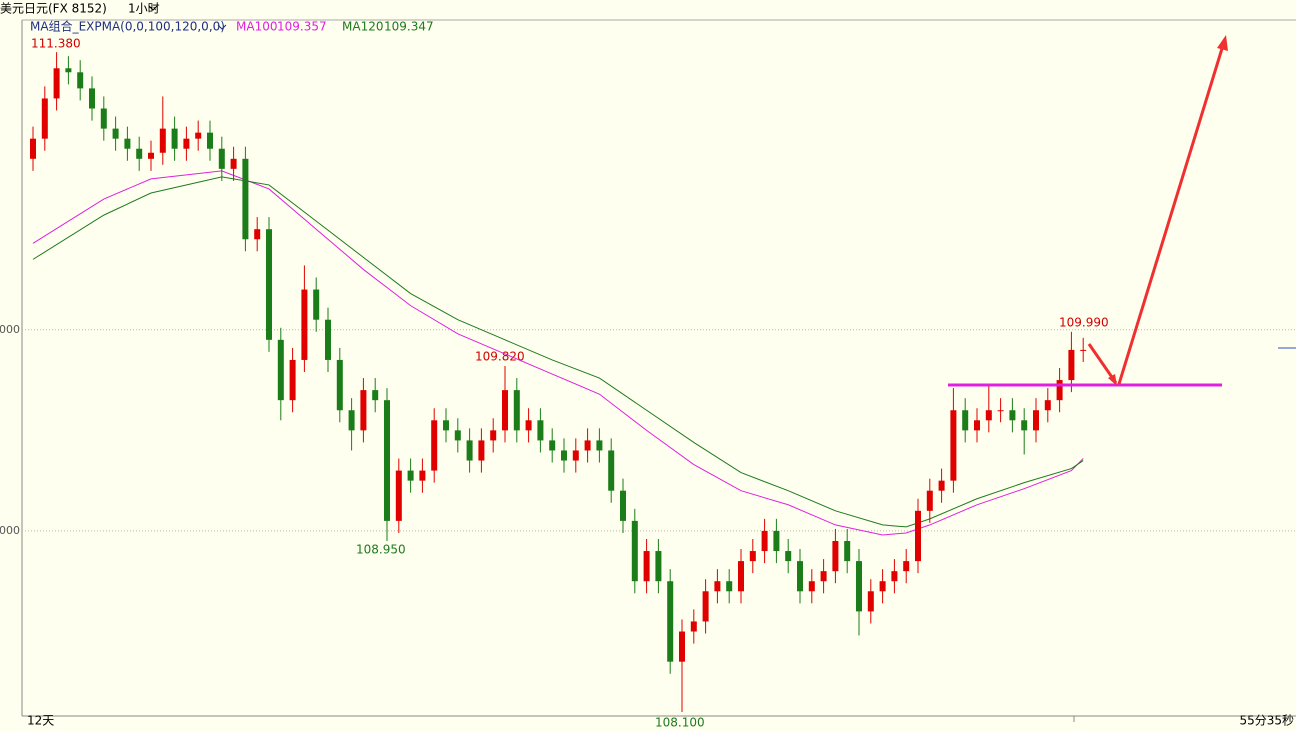  I want to click on high-label: 111.380, so click(56, 44).